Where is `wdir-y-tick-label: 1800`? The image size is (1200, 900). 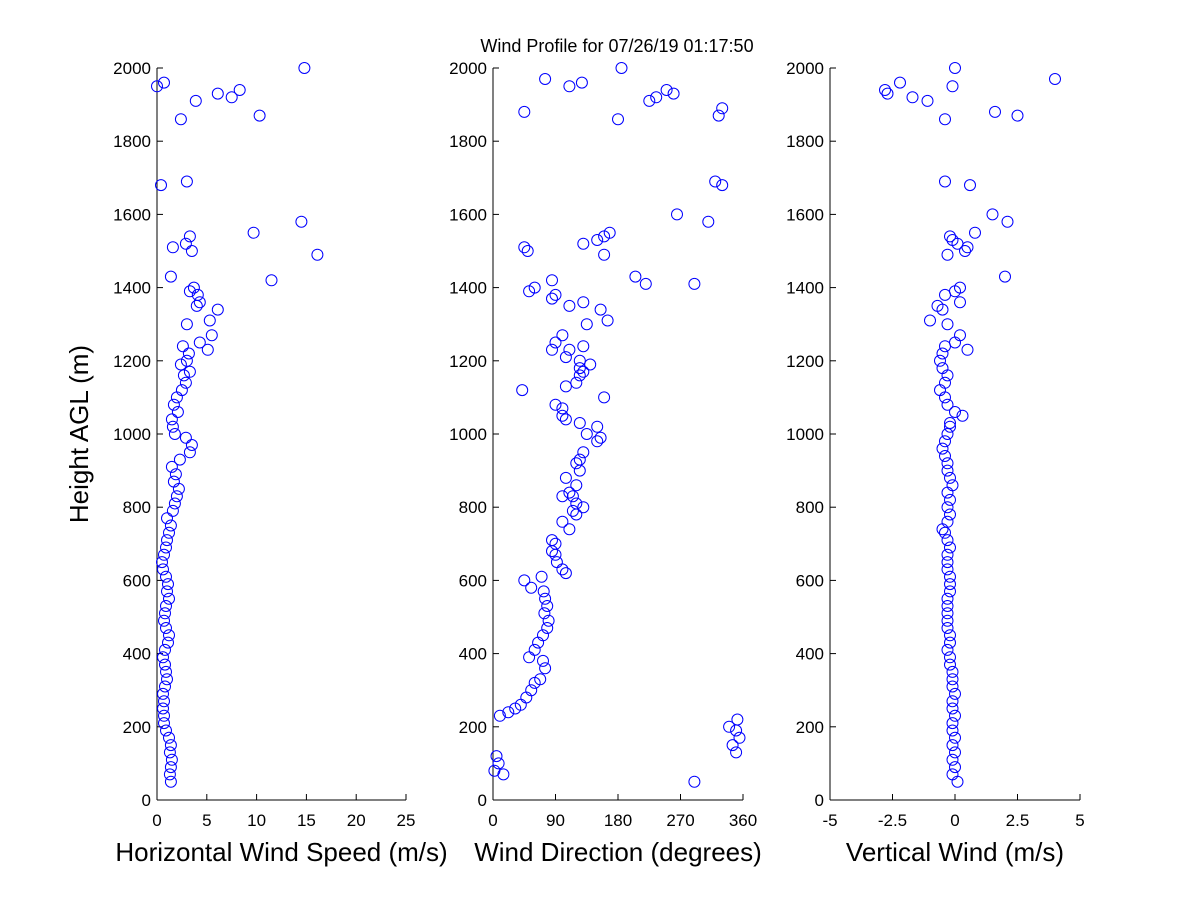 wdir-y-tick-label: 1800 is located at coordinates (468, 141).